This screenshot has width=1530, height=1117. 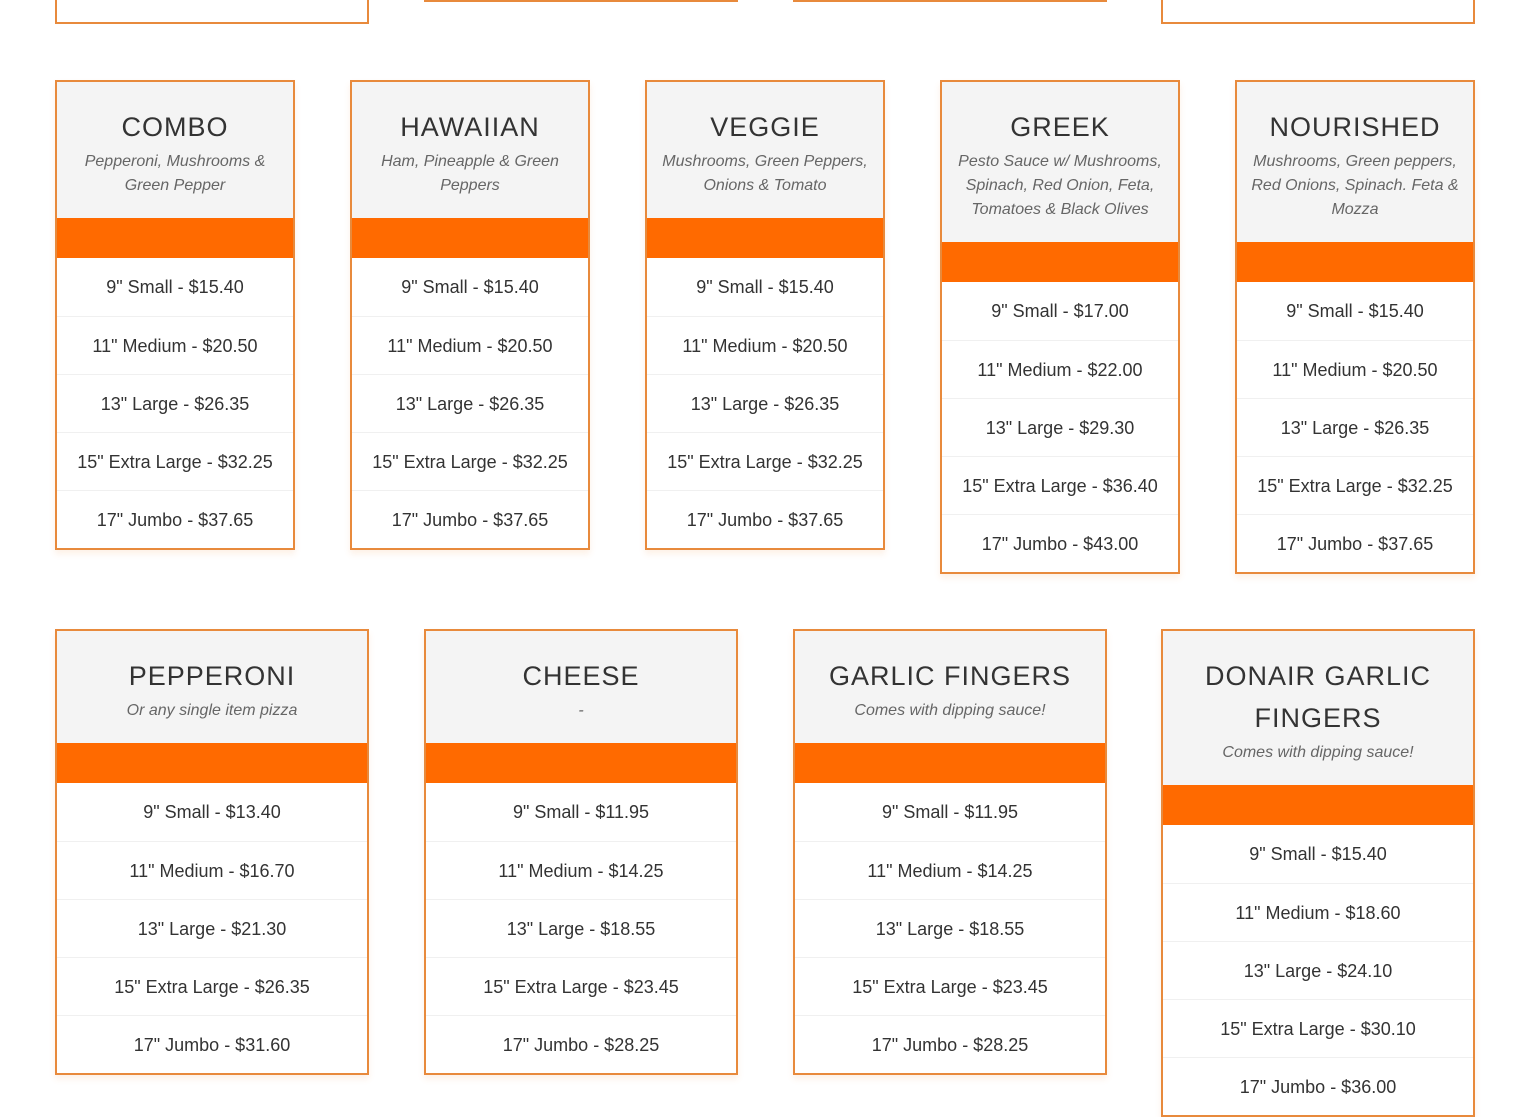 I want to click on card-title: DONAIR GARLIC FINGERS, so click(x=1318, y=697).